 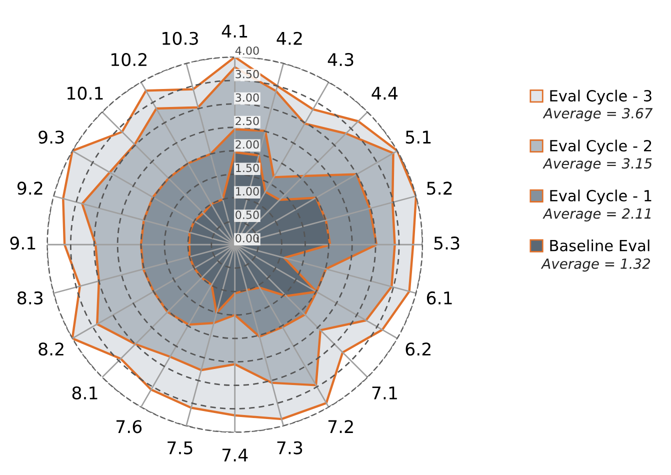 I want to click on spoke-label: 10.3, so click(x=180, y=38).